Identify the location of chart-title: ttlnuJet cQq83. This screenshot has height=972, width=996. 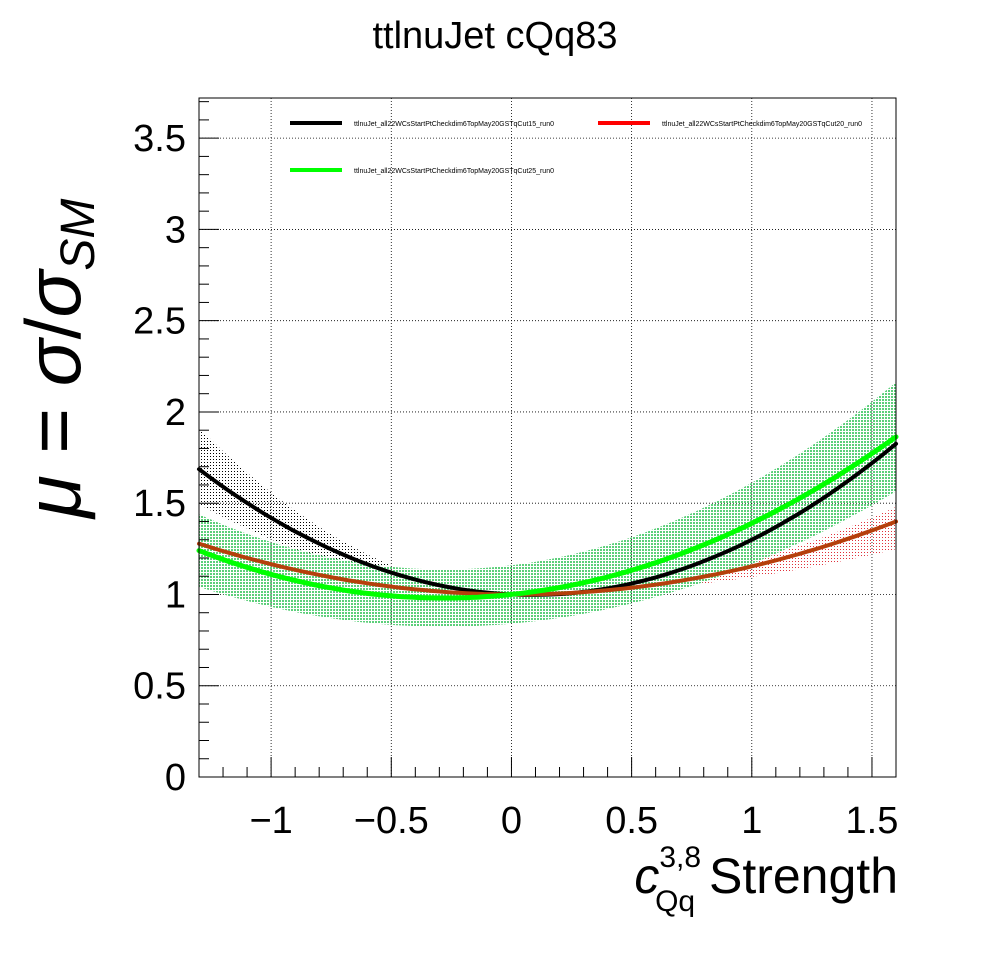
(494, 36).